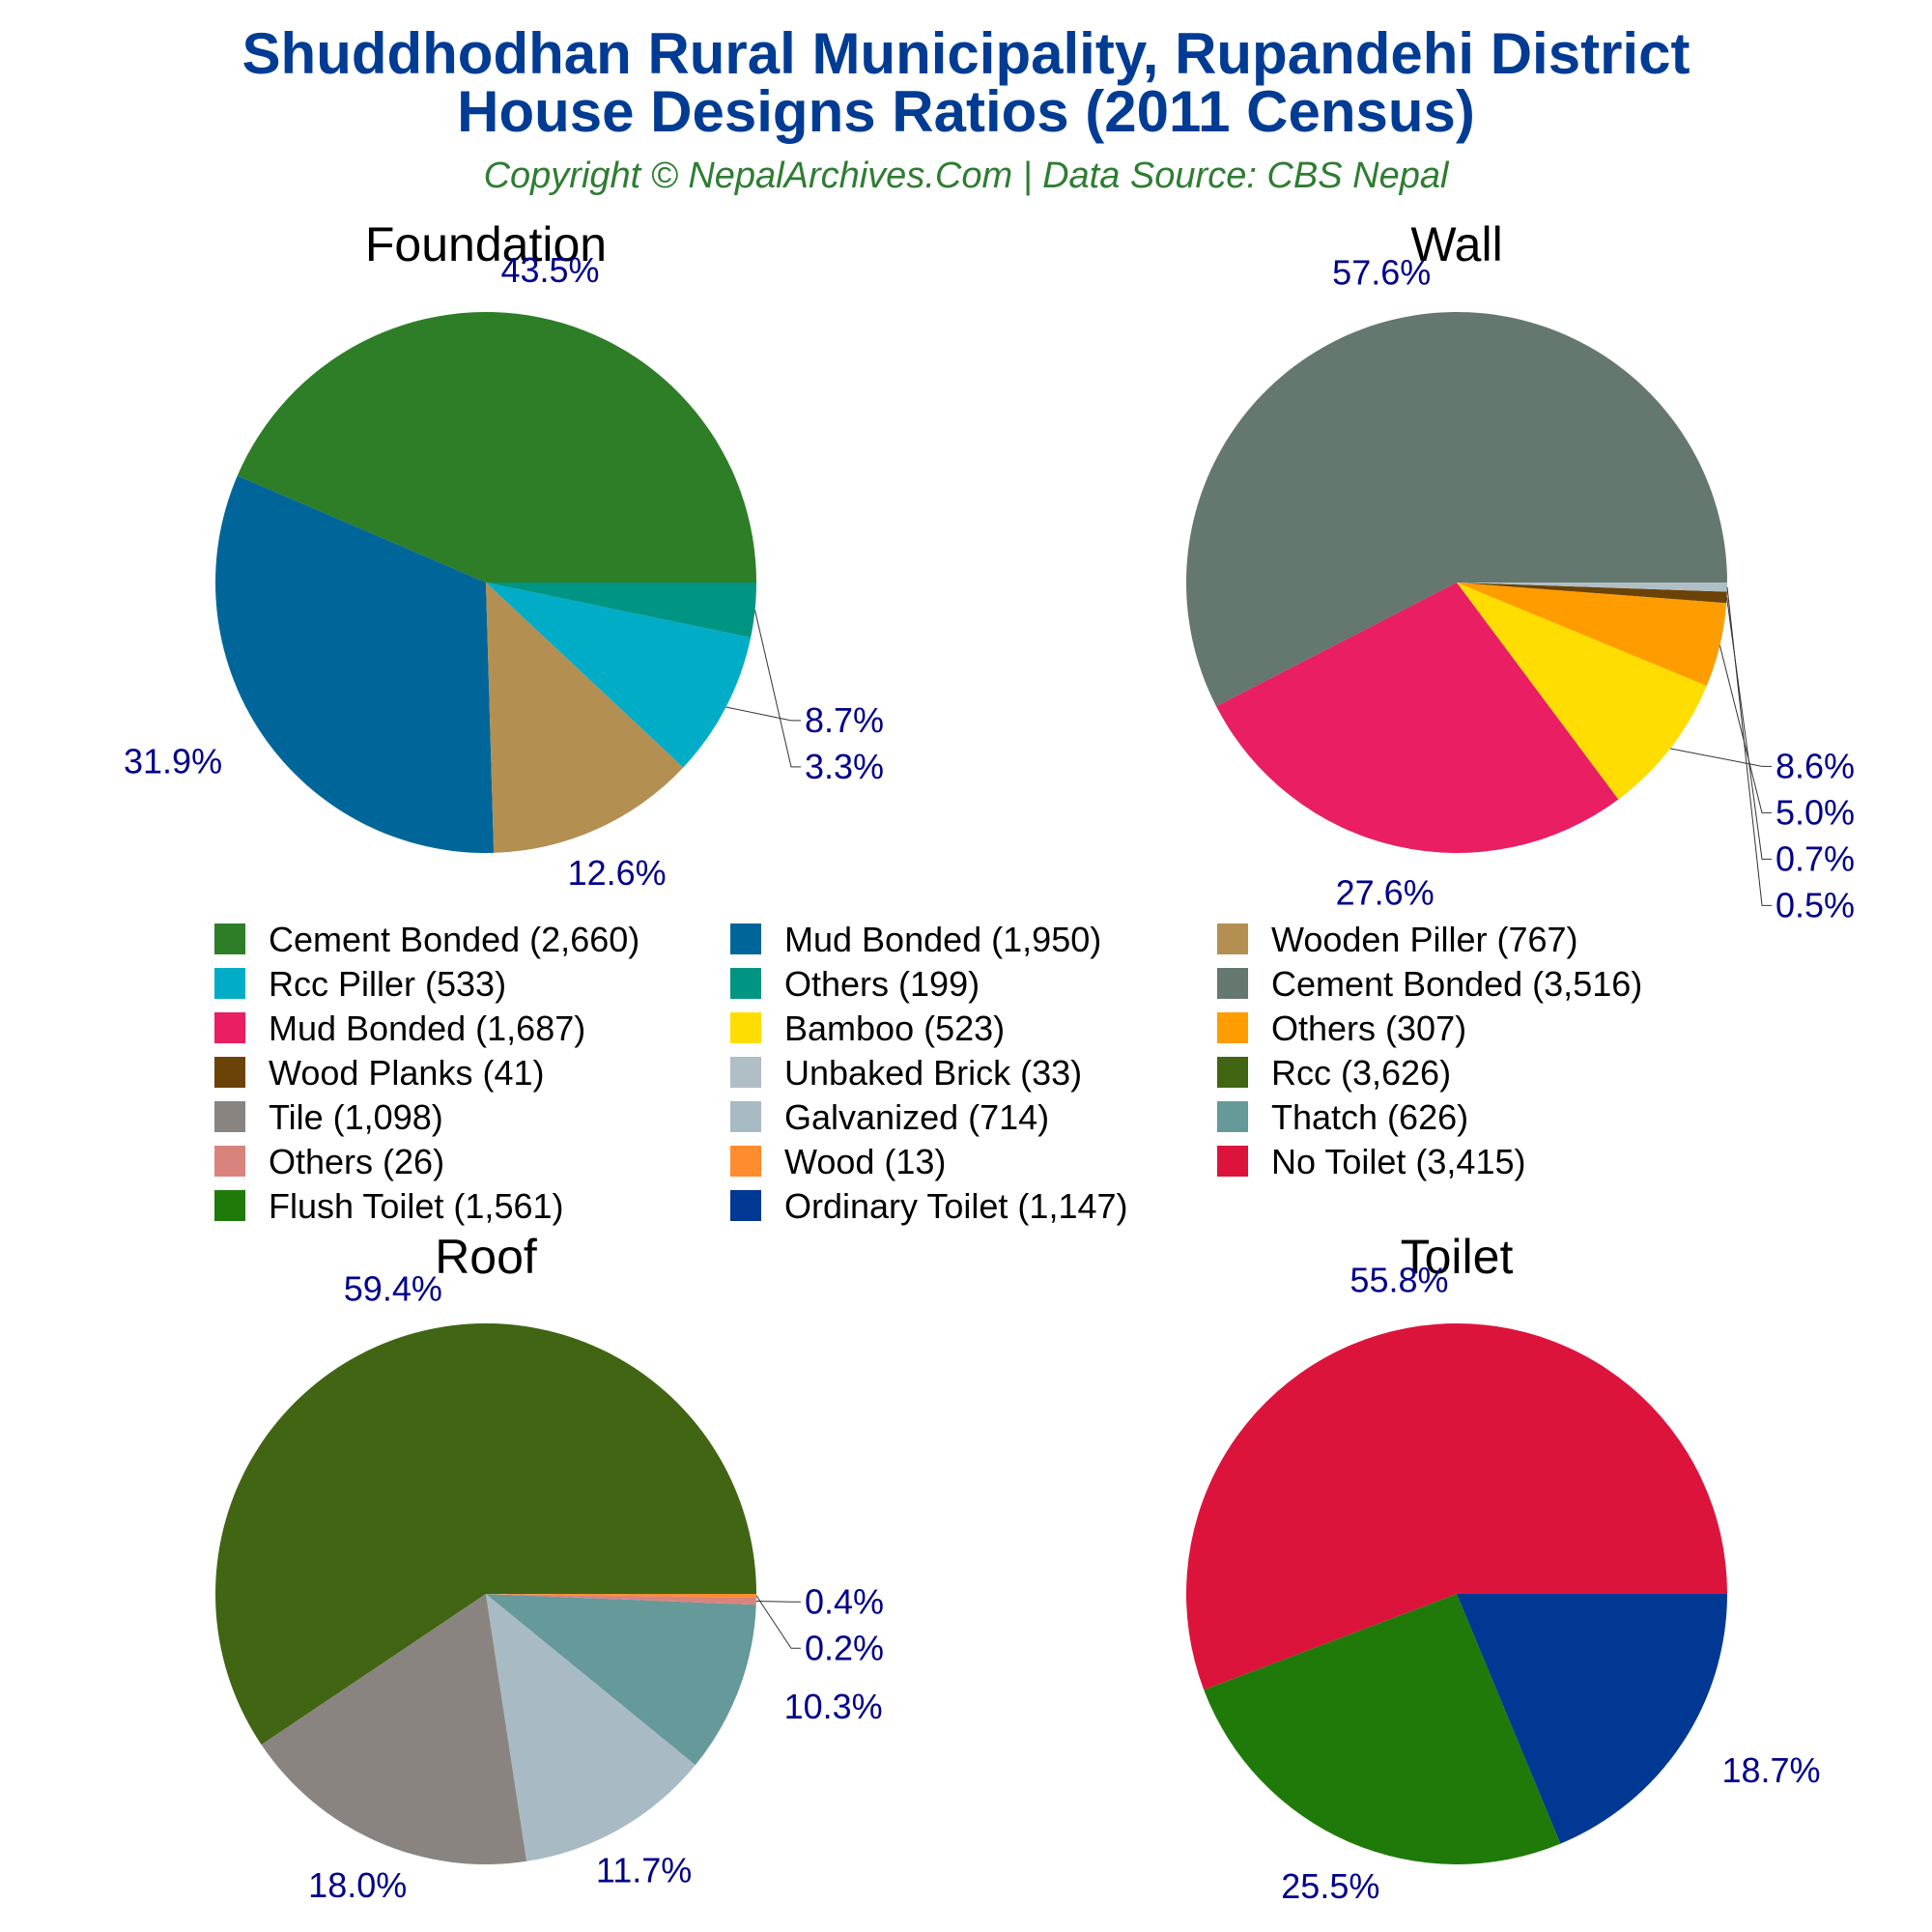  I want to click on pct-label-toilet-flush-toilet: 25.5%, so click(1330, 1886).